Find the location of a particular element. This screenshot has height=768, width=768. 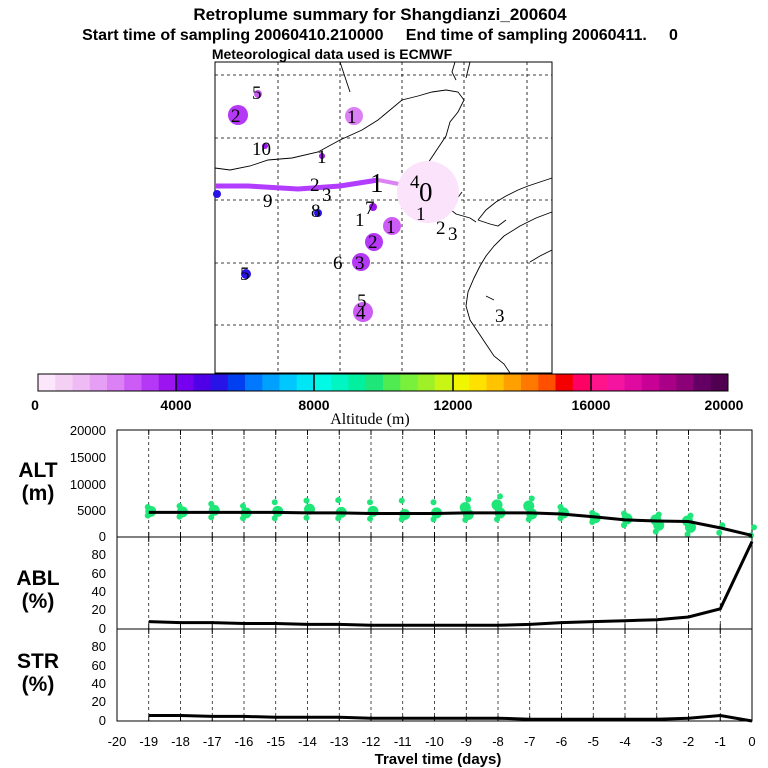

y-tick-label: 20000 is located at coordinates (88, 430).